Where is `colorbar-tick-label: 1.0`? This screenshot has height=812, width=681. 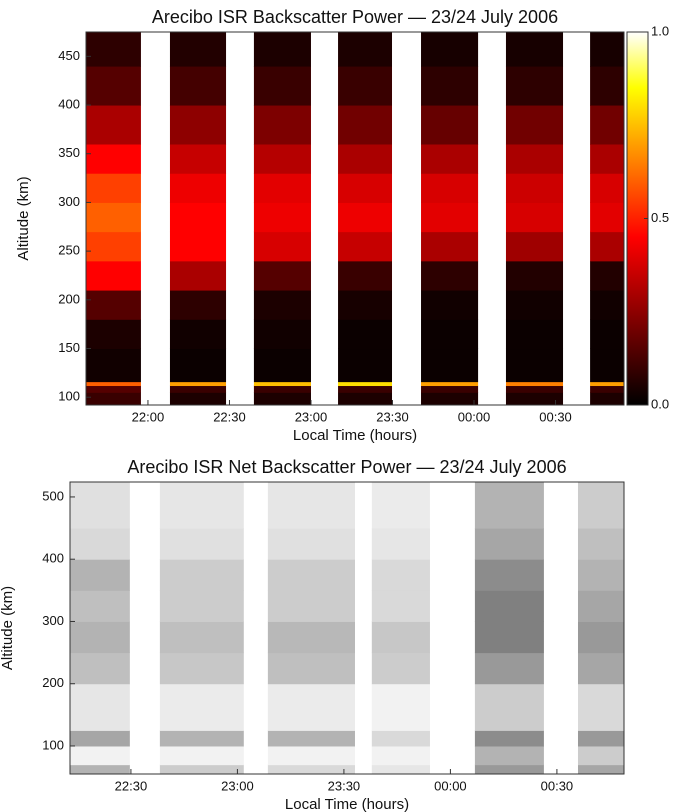 colorbar-tick-label: 1.0 is located at coordinates (660, 30).